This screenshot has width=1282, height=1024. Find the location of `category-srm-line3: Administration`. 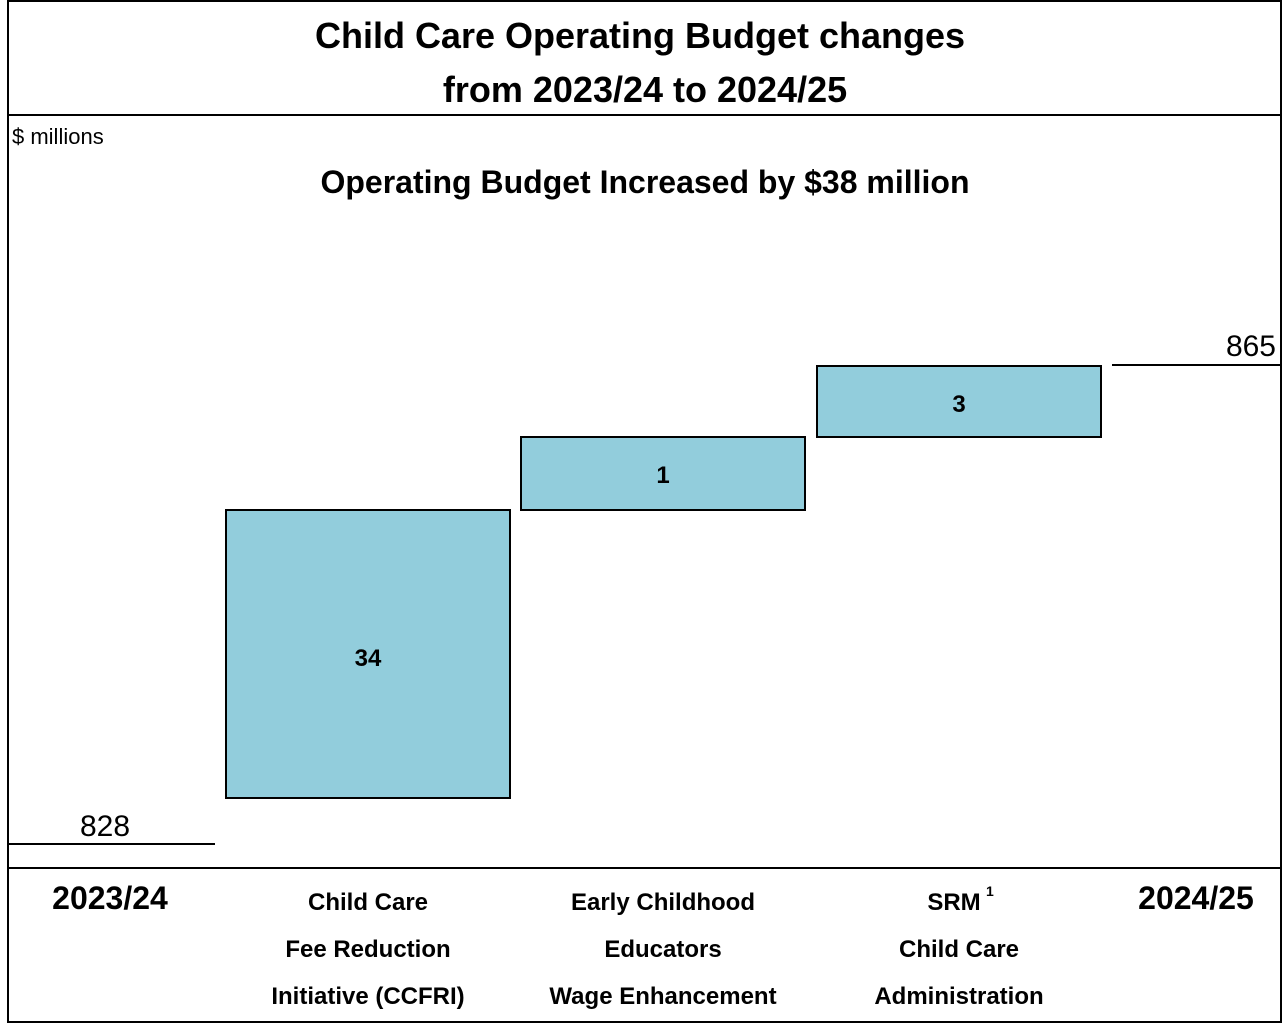

category-srm-line3: Administration is located at coordinates (958, 996).